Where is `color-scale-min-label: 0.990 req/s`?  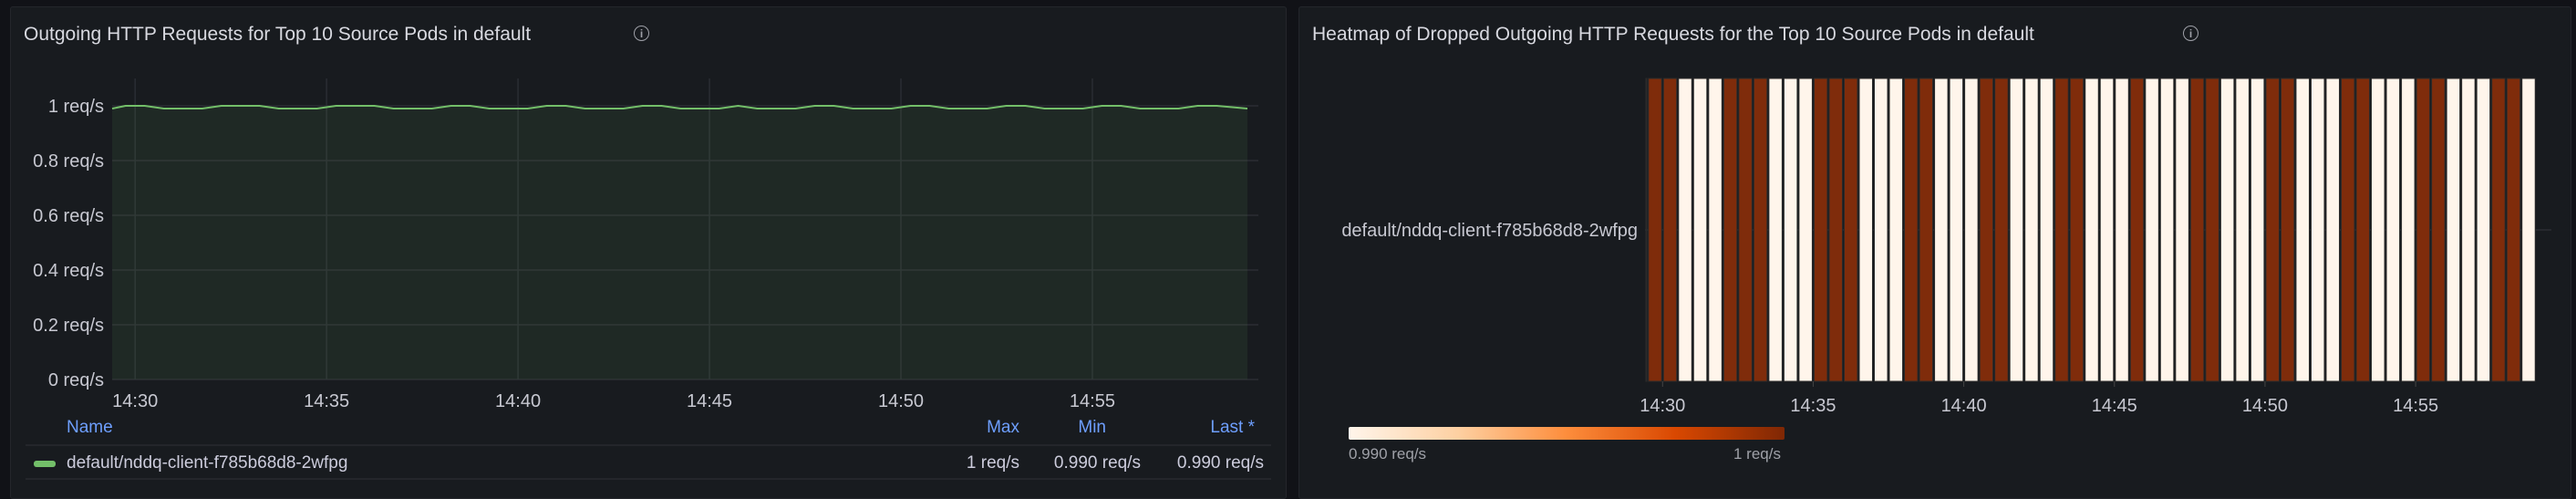
color-scale-min-label: 0.990 req/s is located at coordinates (1388, 454).